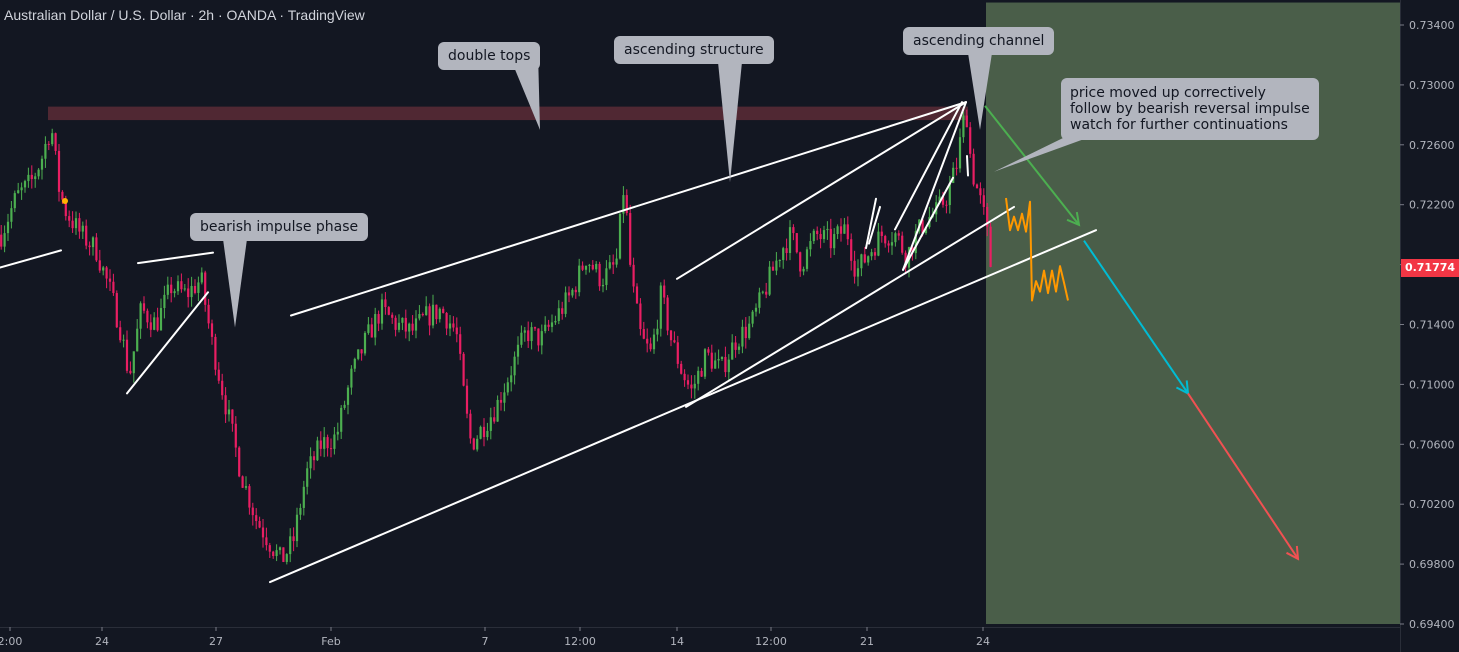 This screenshot has width=1459, height=652. I want to click on callout-bearish-impulse-pointer, so click(235, 283).